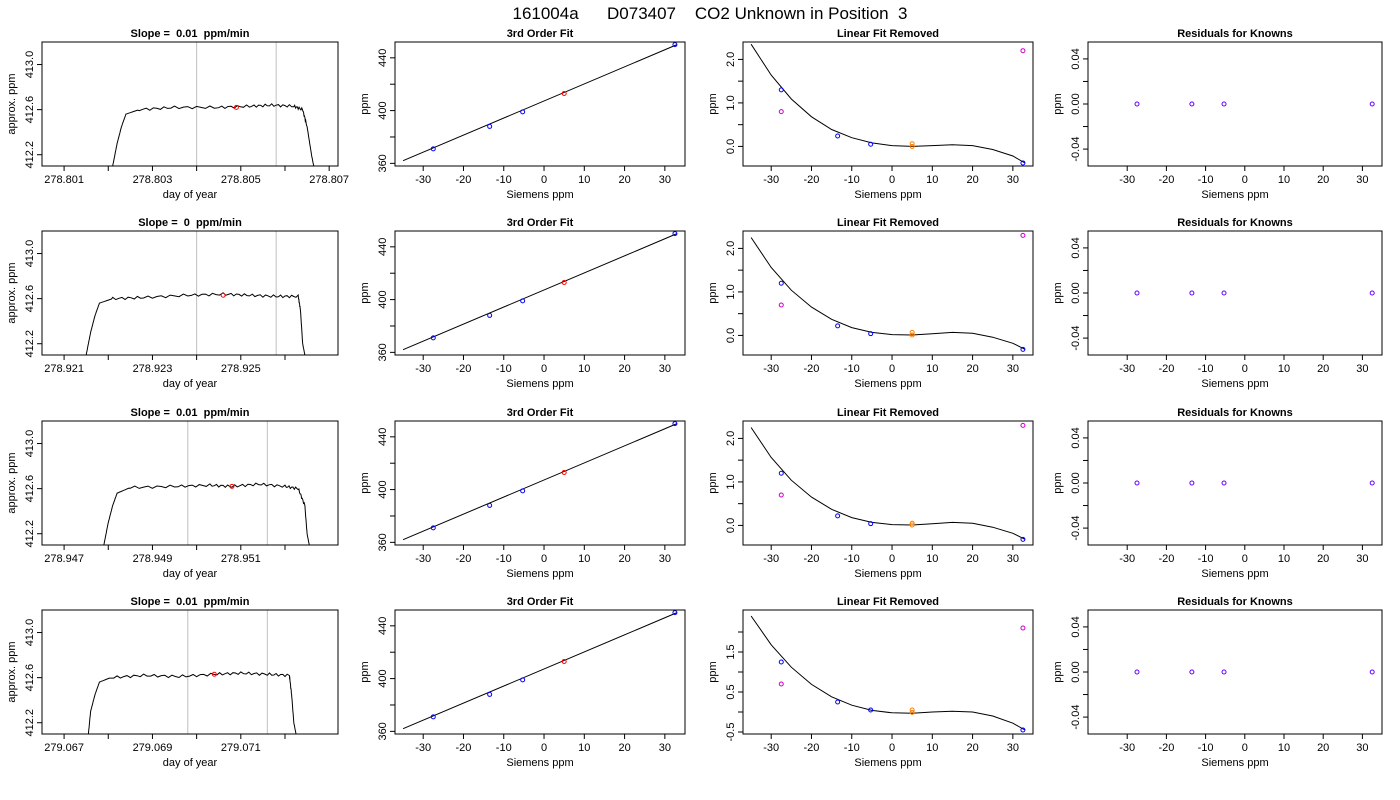 This screenshot has width=1400, height=800. Describe the element at coordinates (241, 559) in the screenshot. I see `x-tick-label: 278.951` at that location.